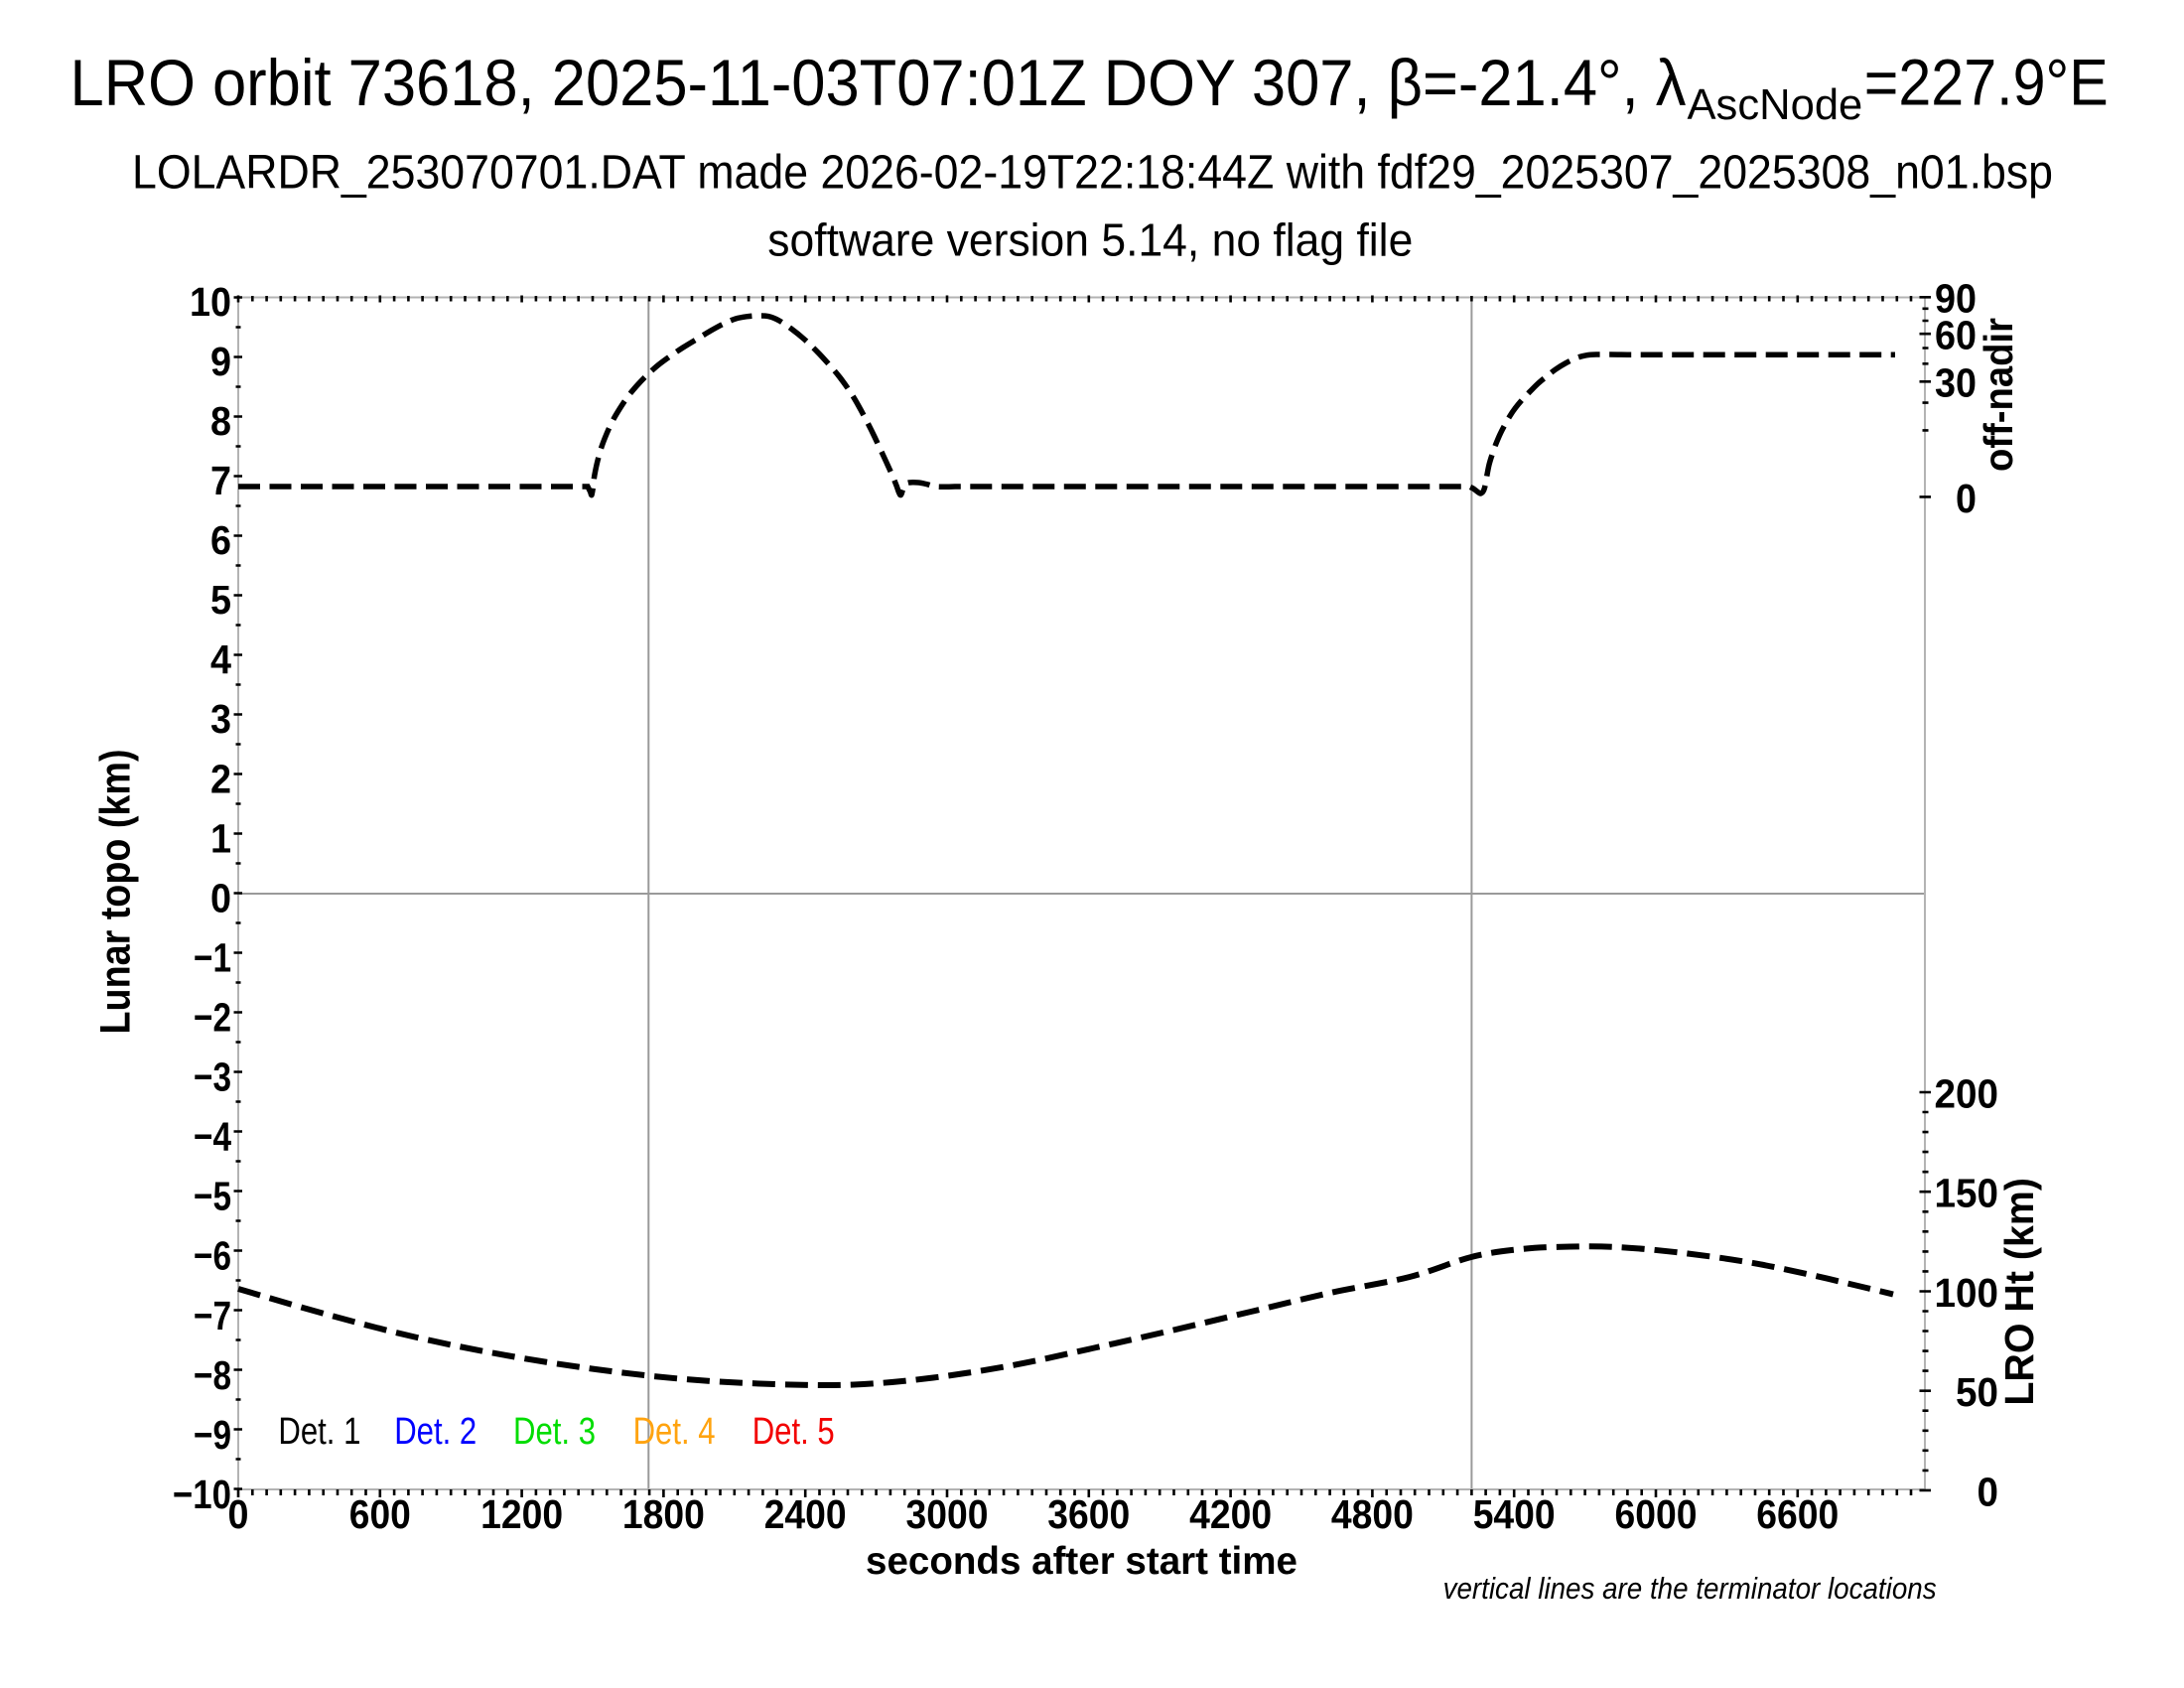  What do you see at coordinates (1956, 383) in the screenshot?
I see `svg-text: 30` at bounding box center [1956, 383].